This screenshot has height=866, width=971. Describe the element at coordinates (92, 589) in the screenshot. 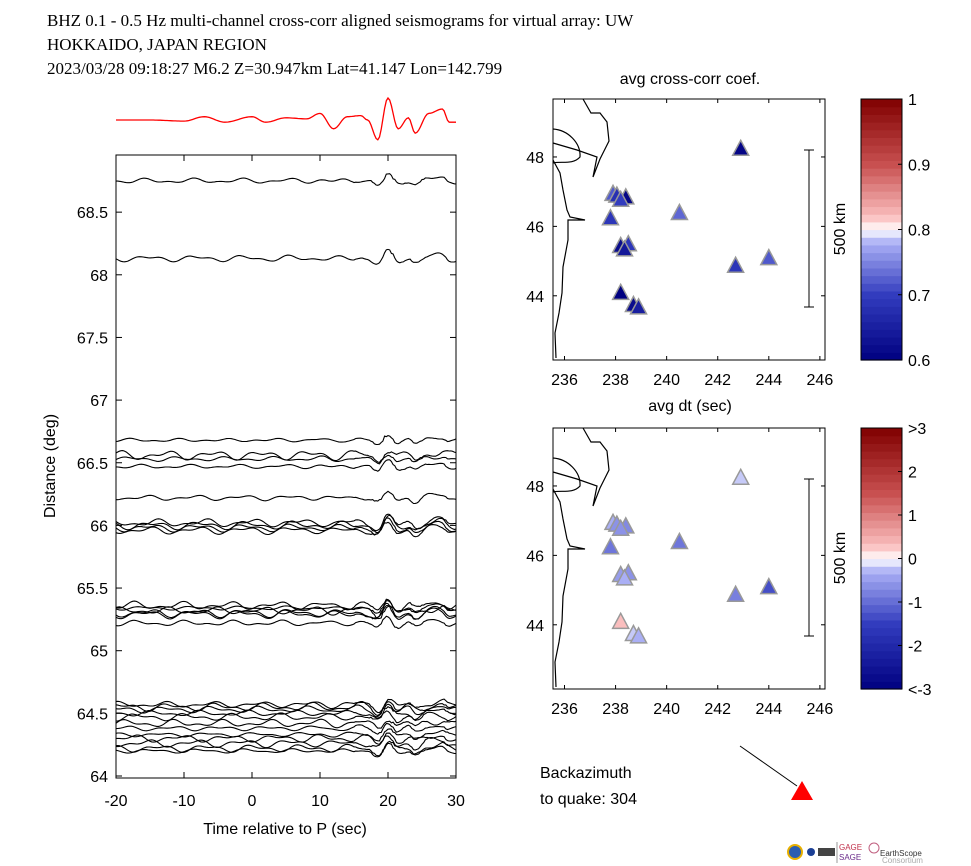

I see `y-tick-label: 65.5` at that location.